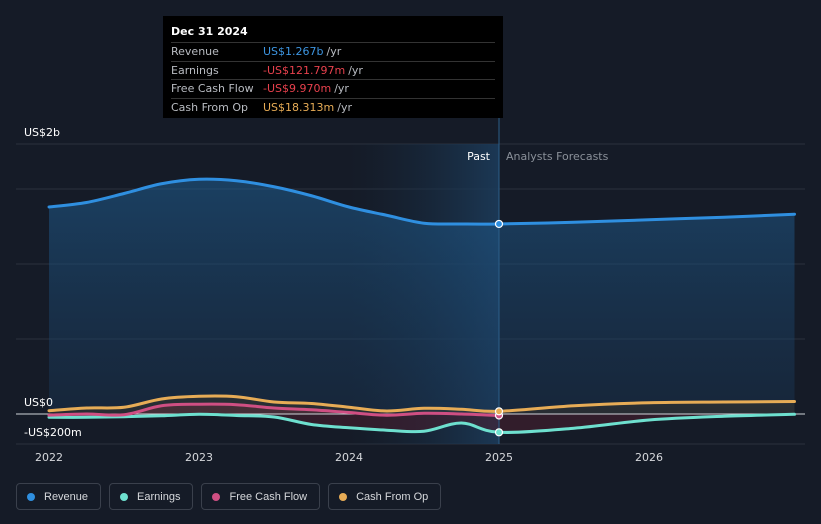  Describe the element at coordinates (392, 496) in the screenshot. I see `legend-label: Cash From Op` at that location.